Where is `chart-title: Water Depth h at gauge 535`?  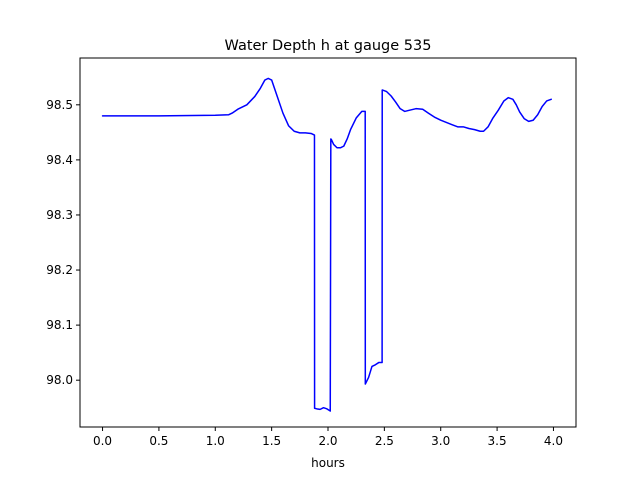
chart-title: Water Depth h at gauge 535 is located at coordinates (328, 46).